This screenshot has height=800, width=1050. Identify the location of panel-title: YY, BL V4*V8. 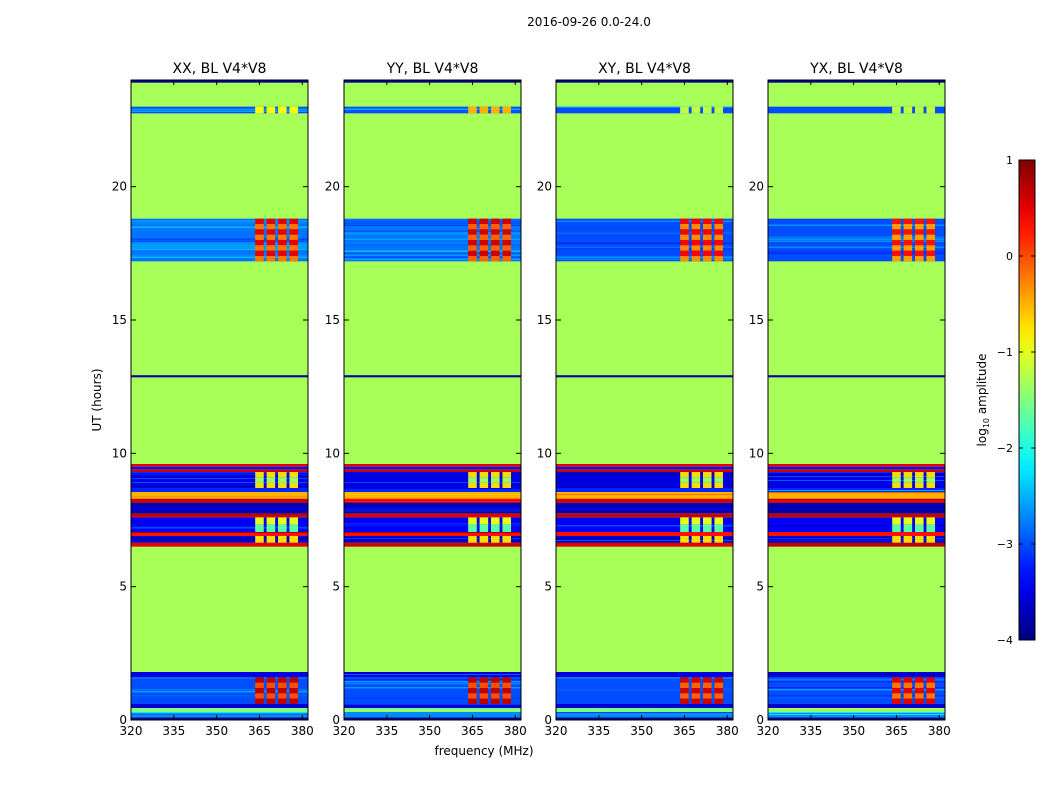
(432, 69).